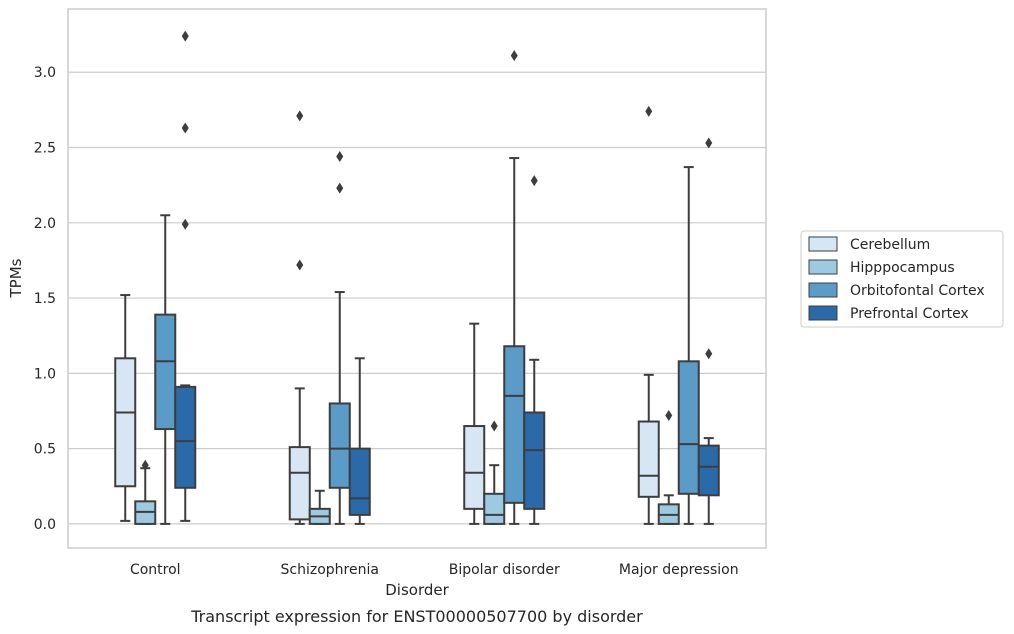 Image resolution: width=1014 pixels, height=634 pixels. What do you see at coordinates (45, 374) in the screenshot?
I see `y-tick-label: 1.0` at bounding box center [45, 374].